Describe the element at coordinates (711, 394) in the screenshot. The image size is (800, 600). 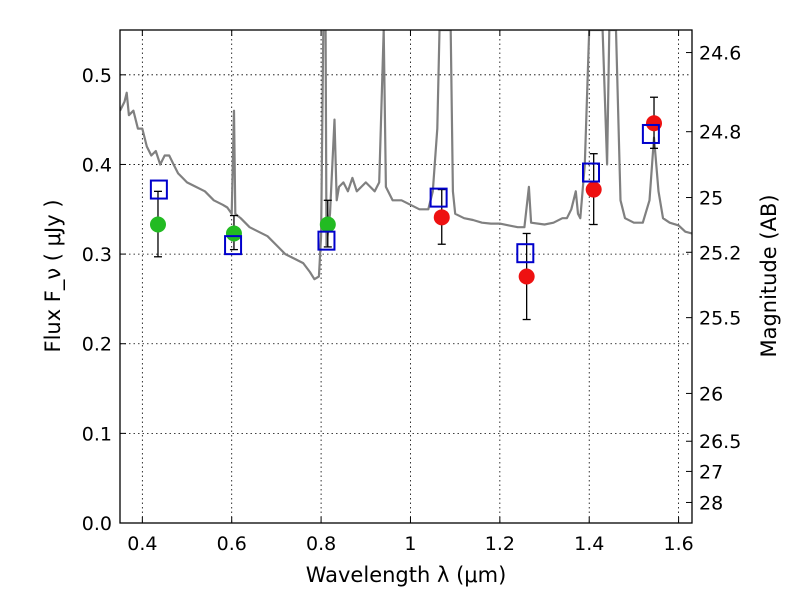
I see `y2-tick-label: 26` at that location.